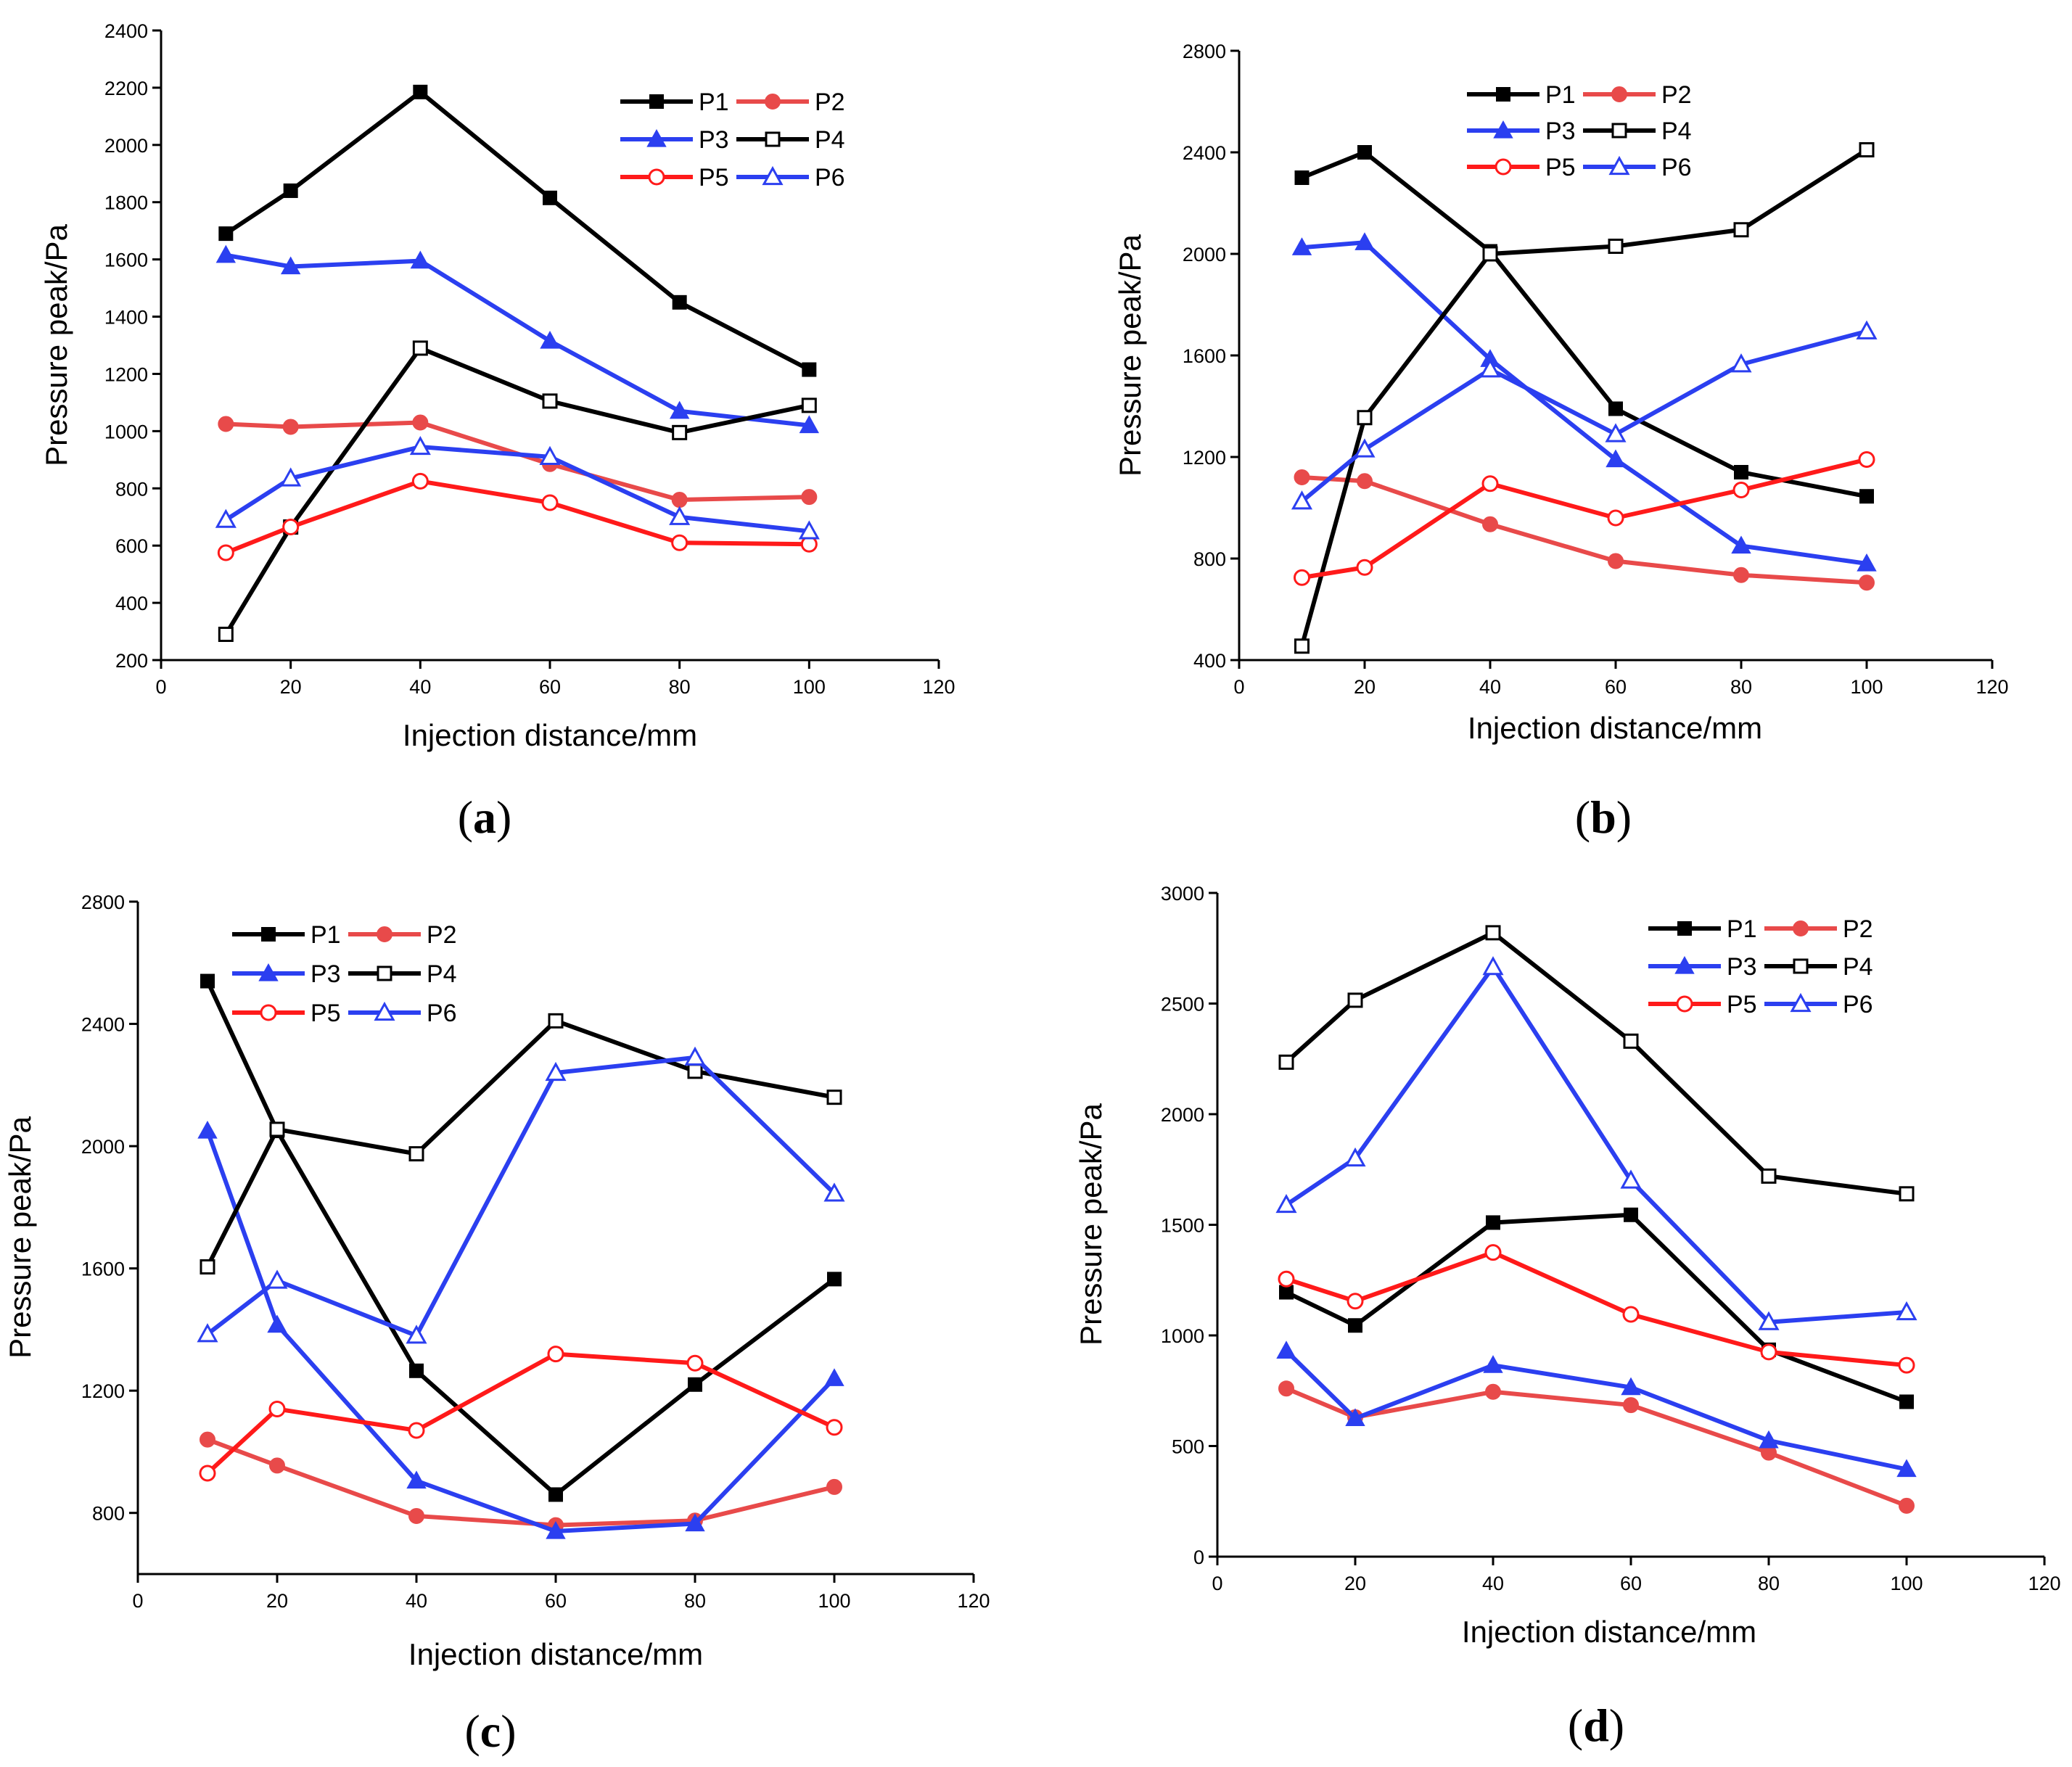 The width and height of the screenshot is (2072, 1767). I want to click on x-tick-label: 100, so click(834, 1601).